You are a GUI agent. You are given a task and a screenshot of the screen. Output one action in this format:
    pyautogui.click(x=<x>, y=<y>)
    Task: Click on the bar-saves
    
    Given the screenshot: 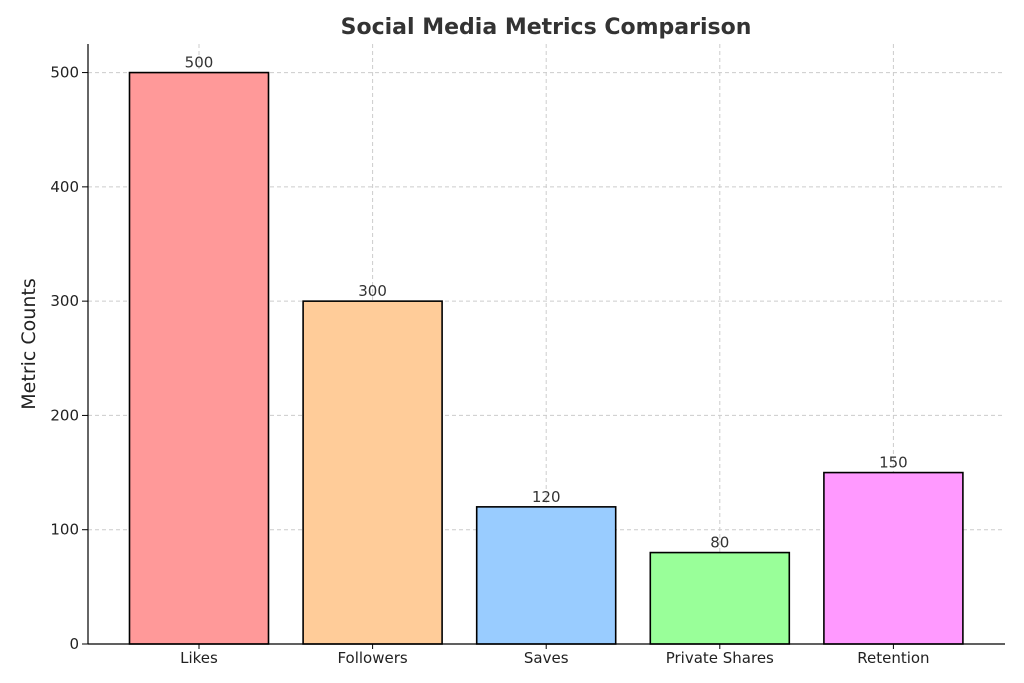 What is the action you would take?
    pyautogui.click(x=546, y=575)
    